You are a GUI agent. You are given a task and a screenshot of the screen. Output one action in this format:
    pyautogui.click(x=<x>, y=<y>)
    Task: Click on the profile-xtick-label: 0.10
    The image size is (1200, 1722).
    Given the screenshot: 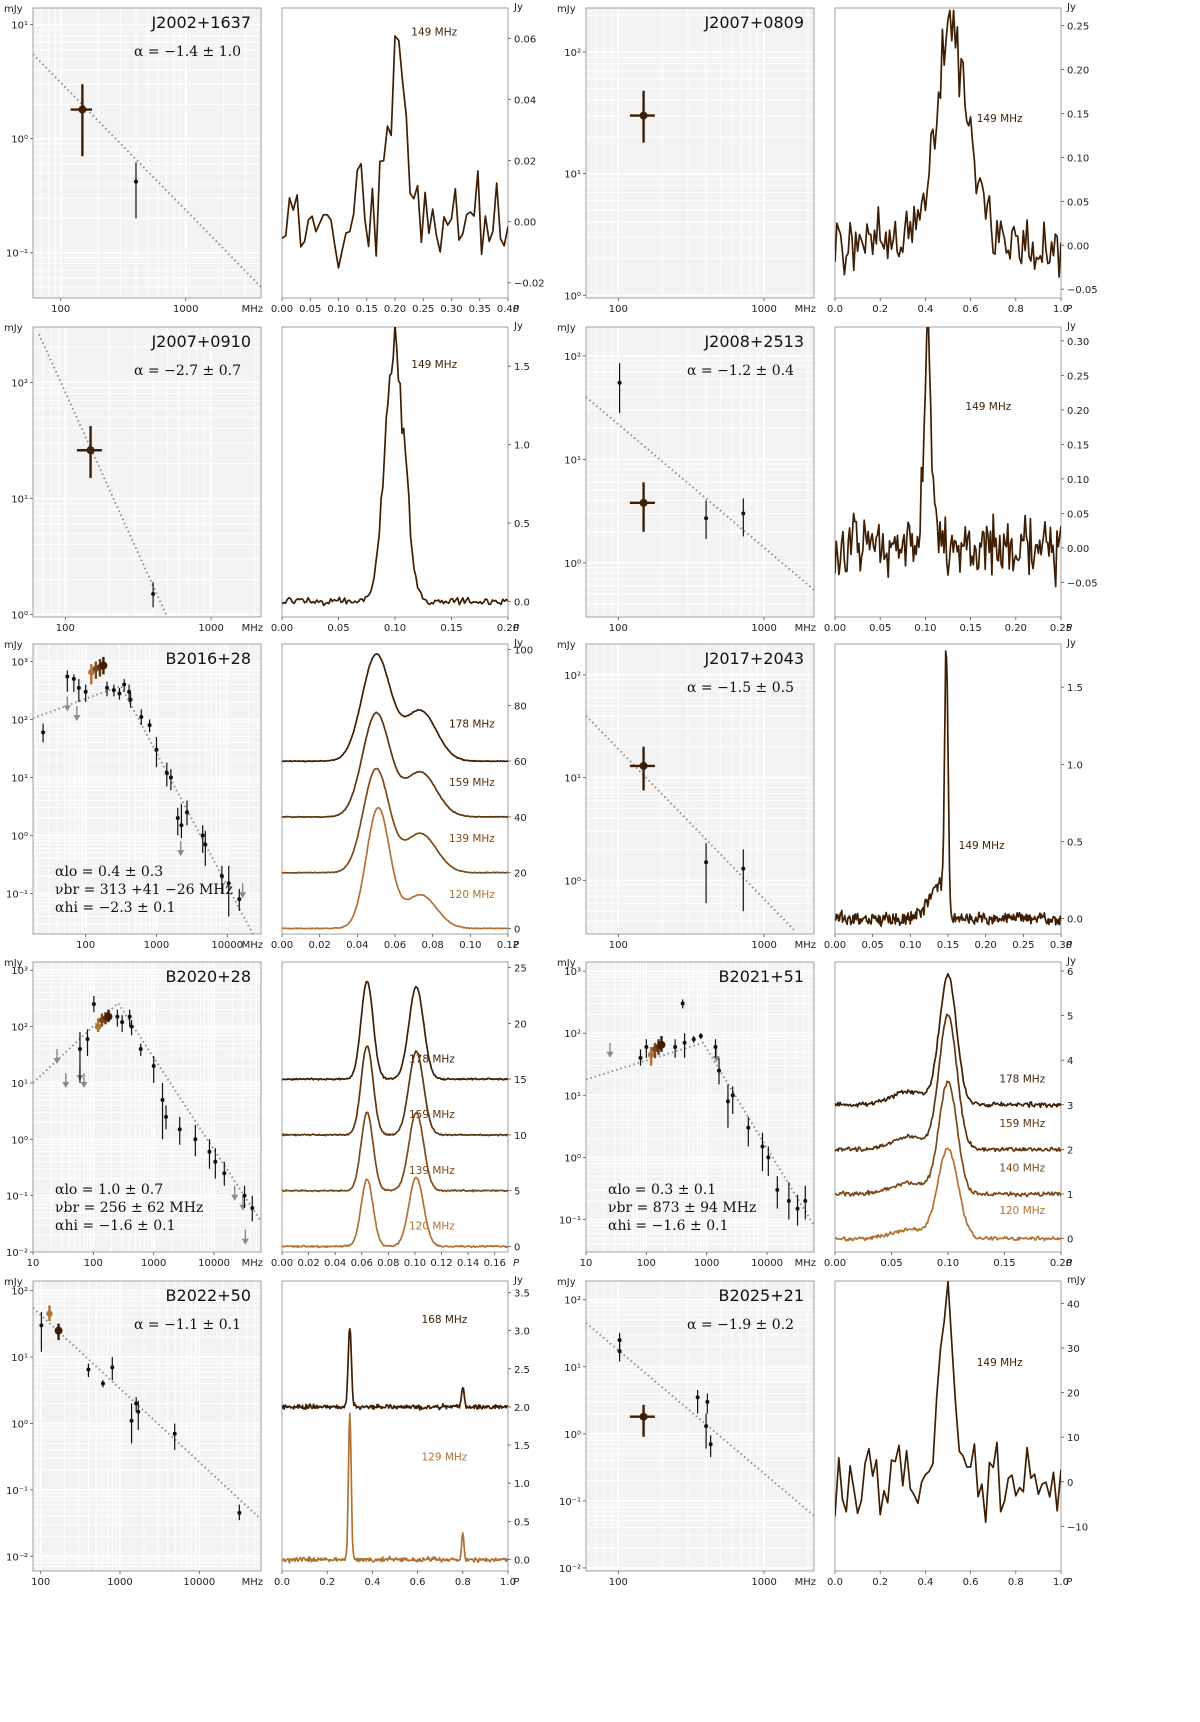 What is the action you would take?
    pyautogui.click(x=925, y=628)
    